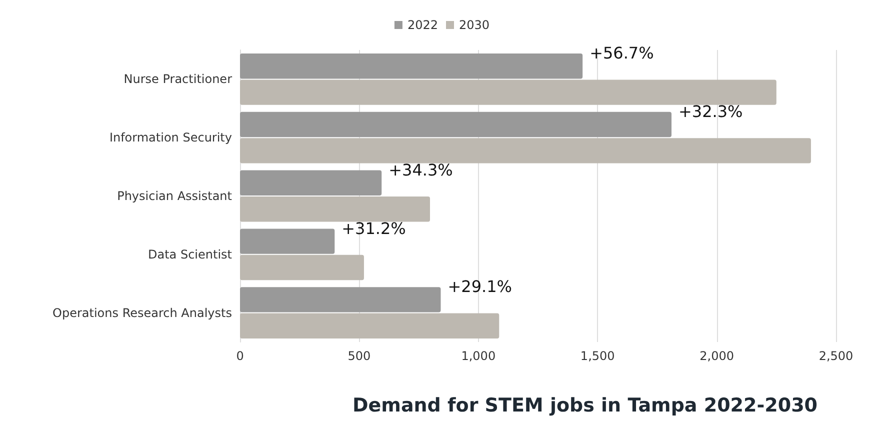  What do you see at coordinates (178, 79) in the screenshot?
I see `y-tick-label: Nurse Practitioner` at bounding box center [178, 79].